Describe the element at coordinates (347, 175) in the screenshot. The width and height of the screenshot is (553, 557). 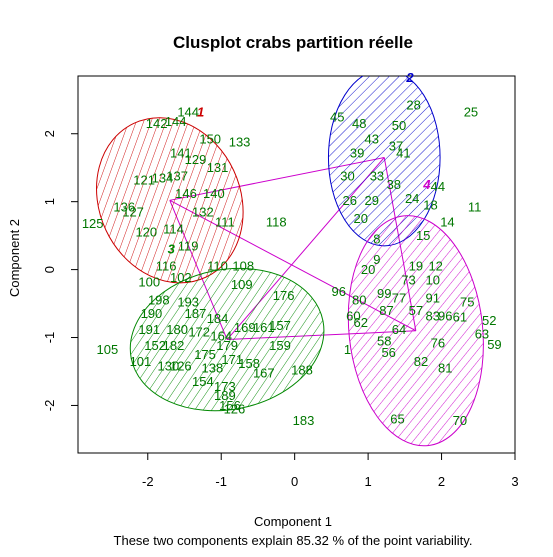
I see `point-label: 30` at that location.